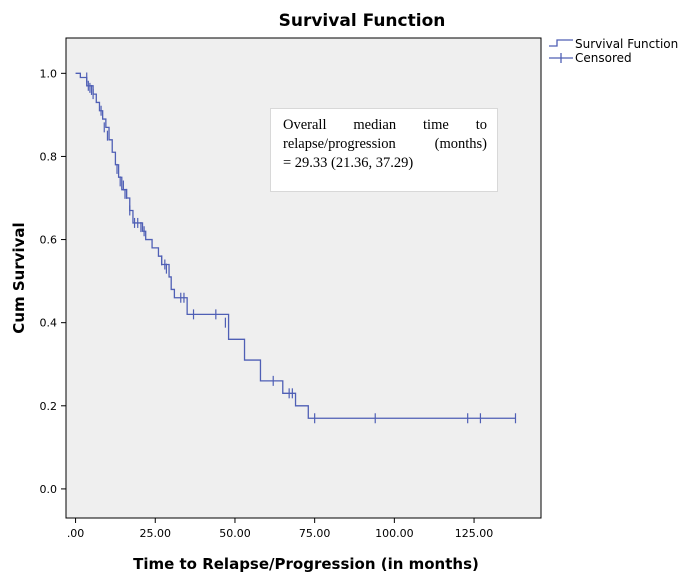 The height and width of the screenshot is (584, 695). I want to click on annotation-line-3: = 29.33 (21.36, 37.29), so click(348, 163).